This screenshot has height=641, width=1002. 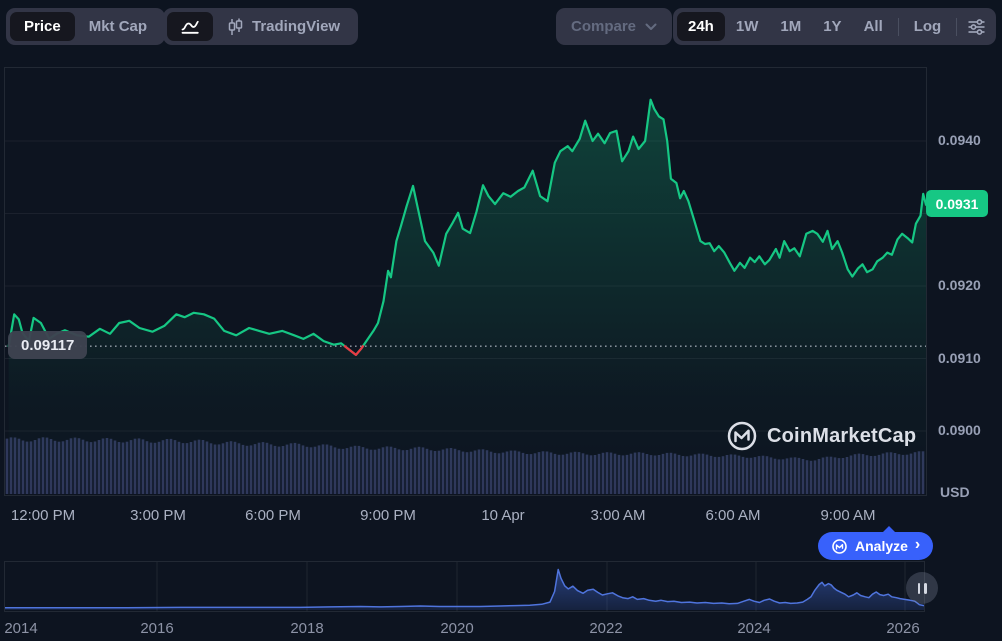 I want to click on x-axis-label: 12:00 PM, so click(x=43, y=515).